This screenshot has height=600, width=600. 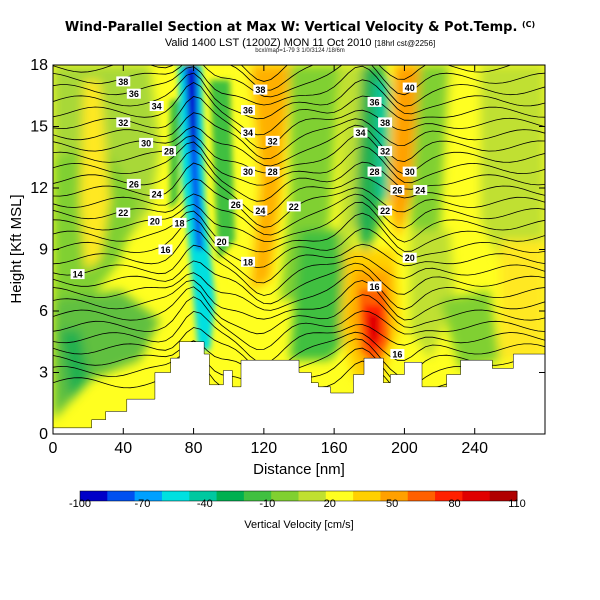 What do you see at coordinates (53, 448) in the screenshot?
I see `x-tick-label: 0` at bounding box center [53, 448].